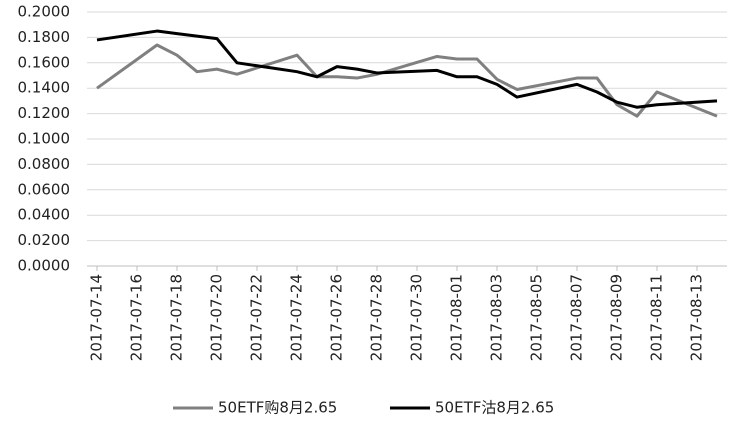 The image size is (729, 426). What do you see at coordinates (577, 317) in the screenshot?
I see `x-tick-label: 2017-08-07` at bounding box center [577, 317].